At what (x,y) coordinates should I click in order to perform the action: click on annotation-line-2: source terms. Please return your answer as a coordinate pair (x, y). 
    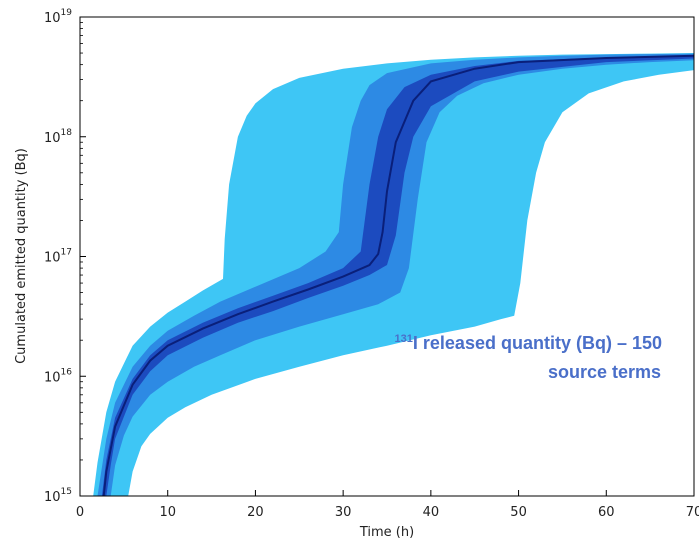
    Looking at the image, I should click on (604, 372).